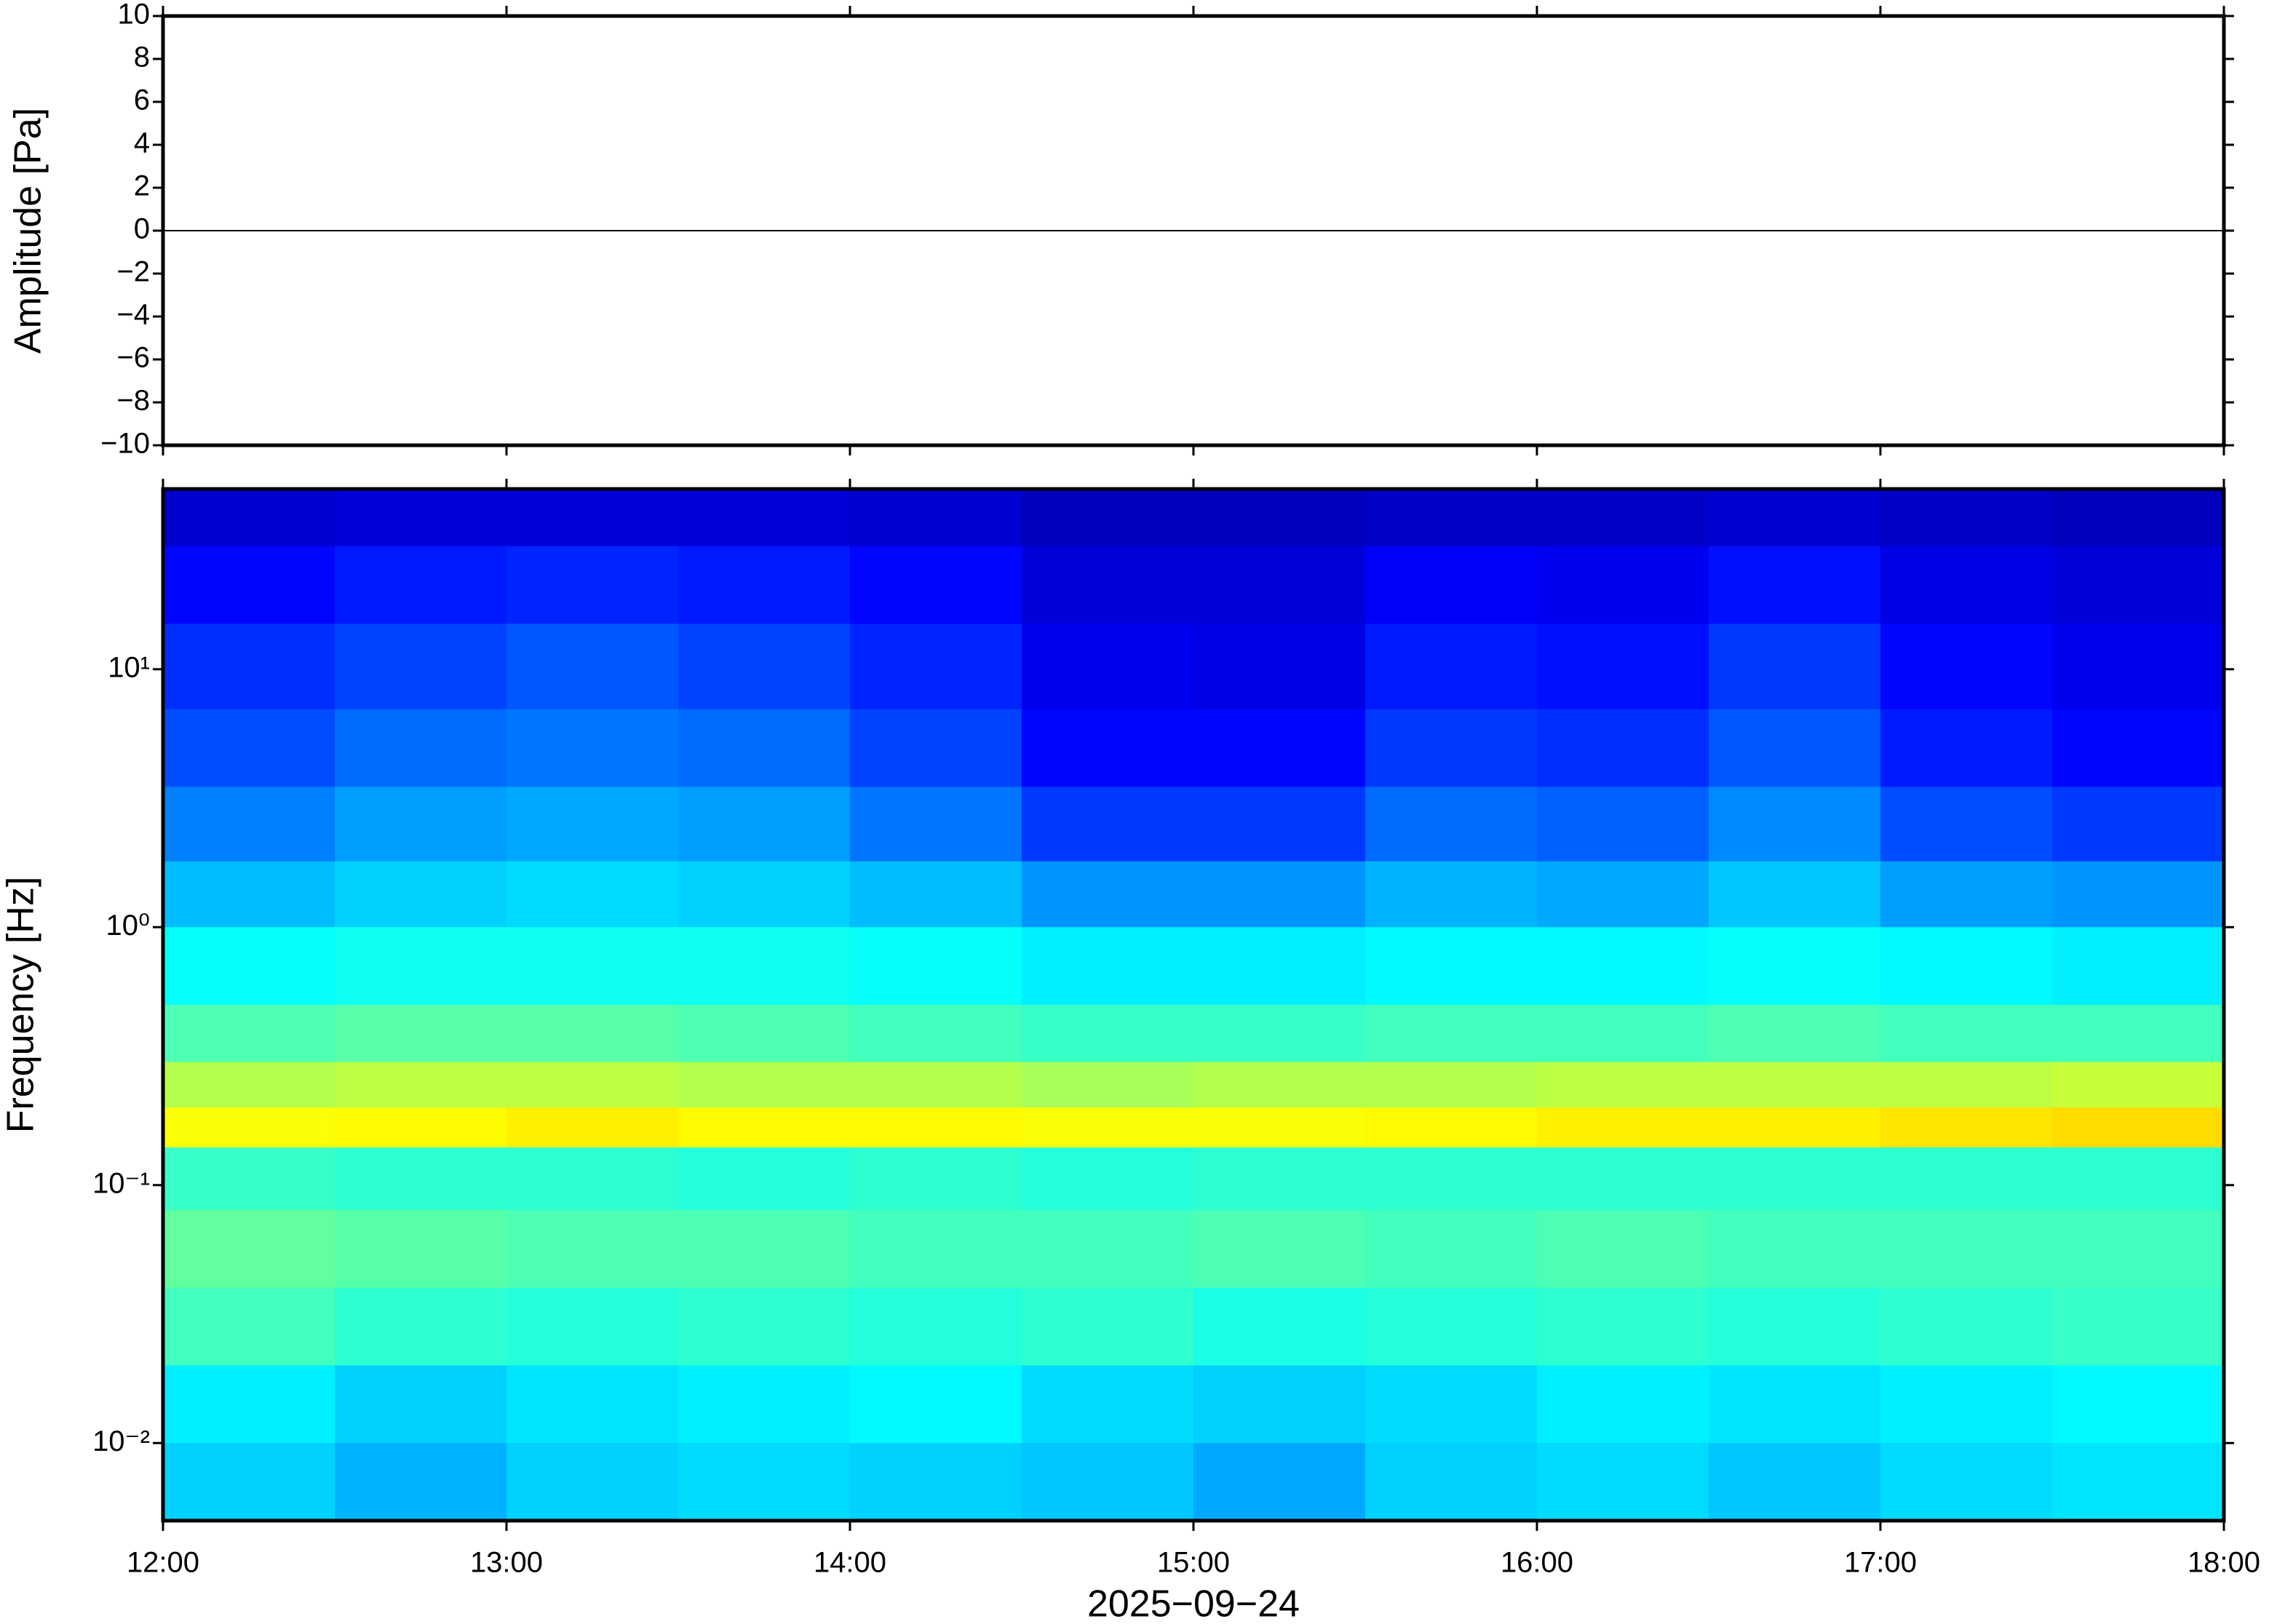 The image size is (2269, 1624). What do you see at coordinates (129, 667) in the screenshot?
I see `y-tick-label: 10¹` at bounding box center [129, 667].